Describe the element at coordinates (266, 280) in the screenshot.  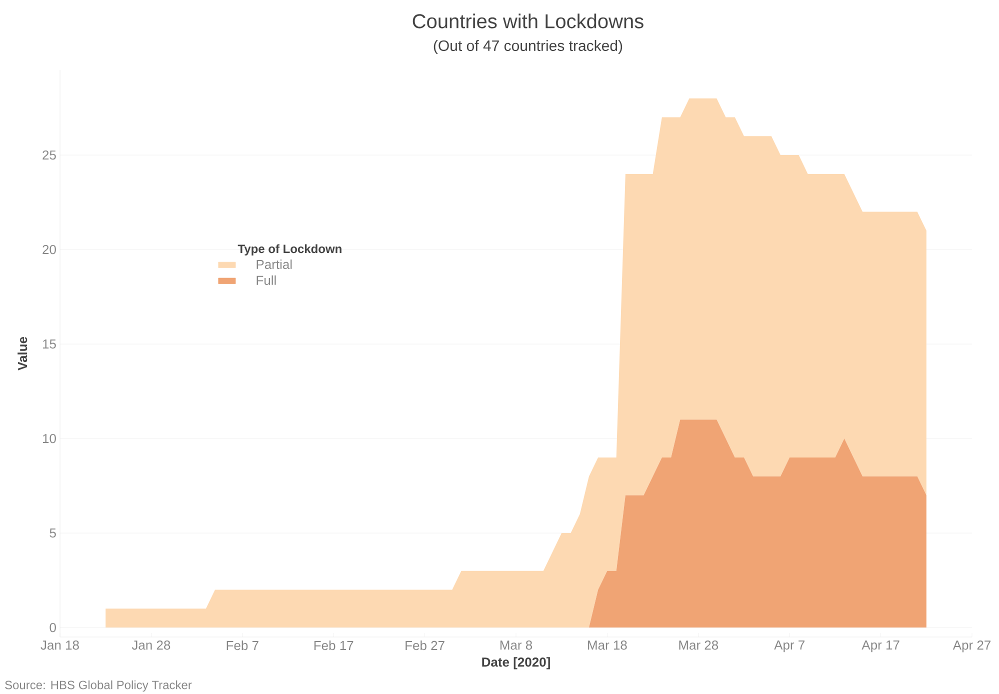
I see `legend-label: Full` at that location.